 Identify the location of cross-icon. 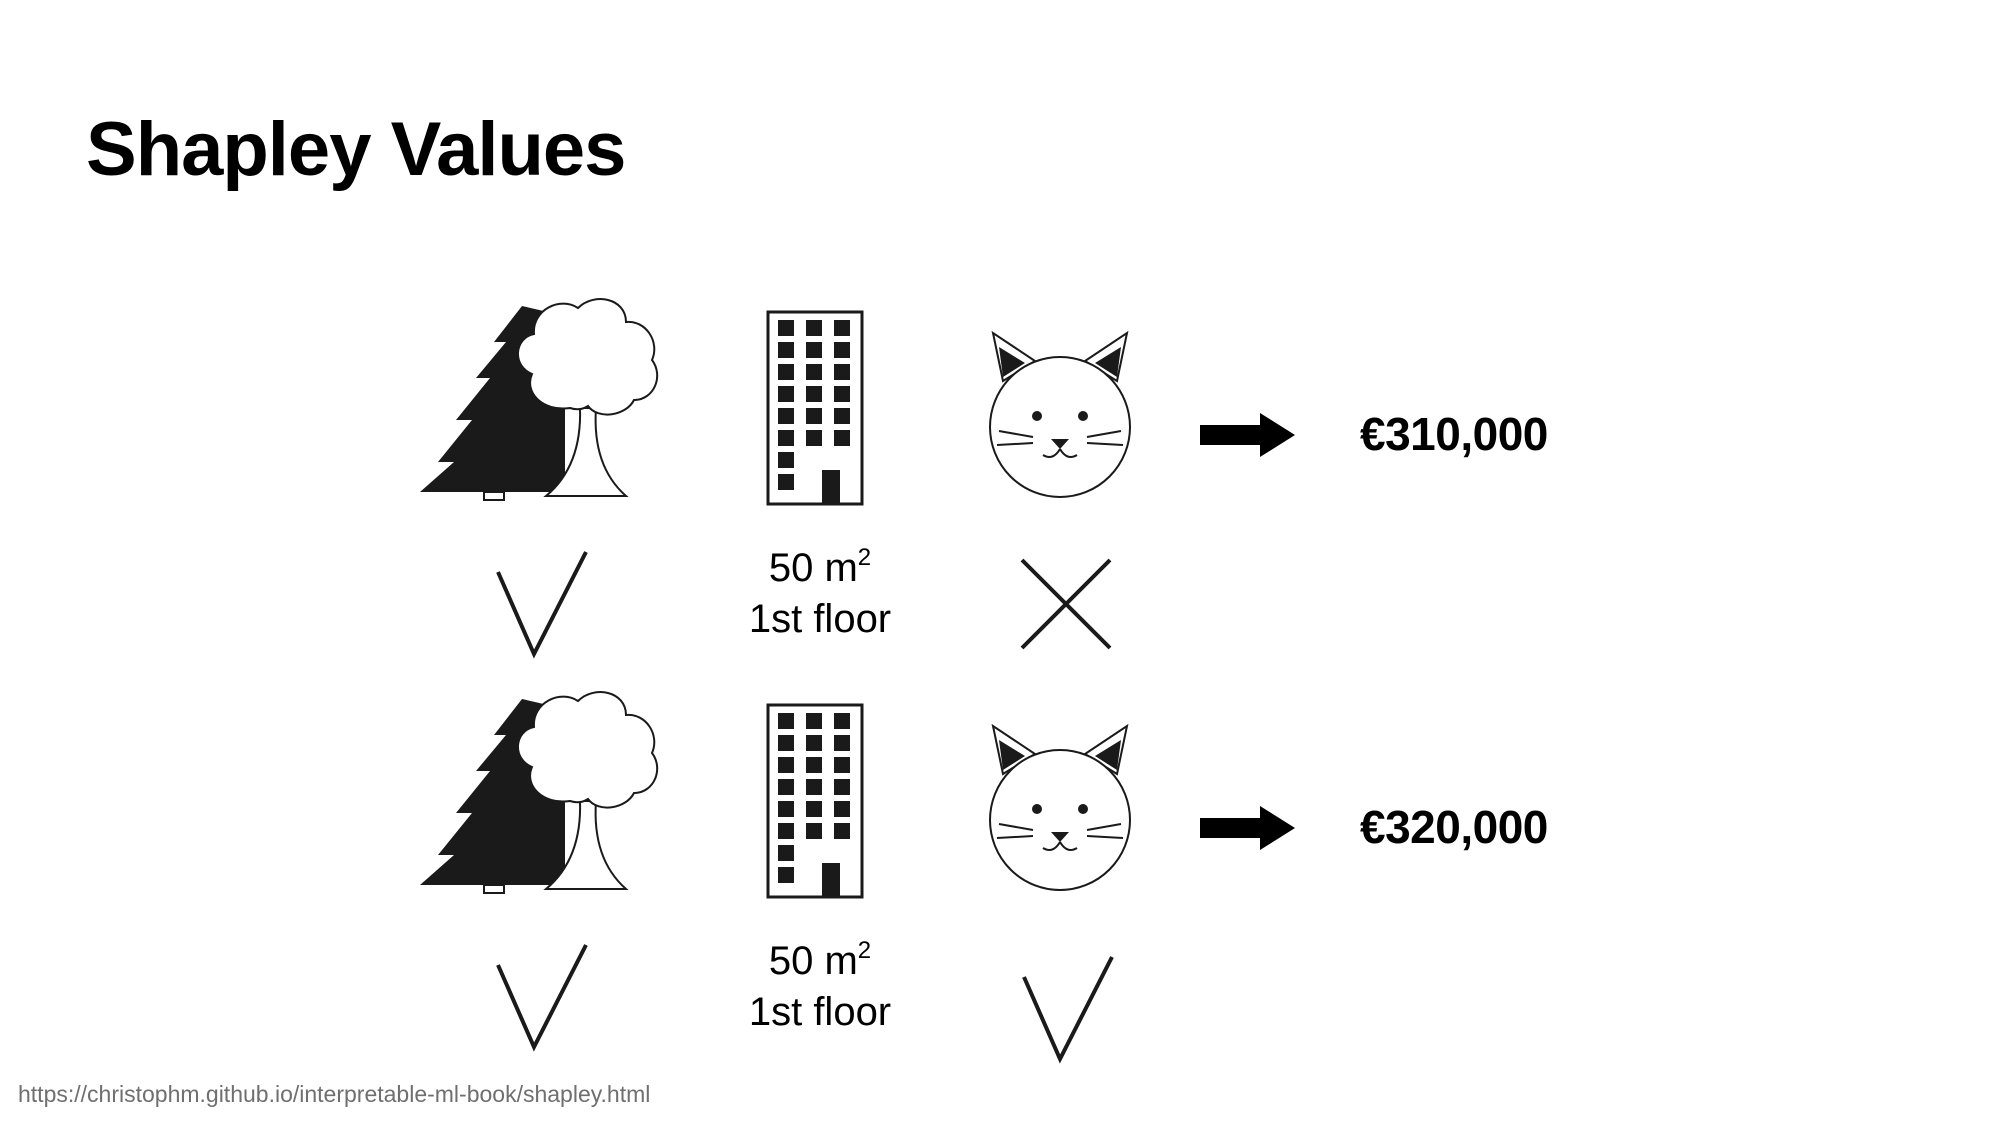
(1066, 604).